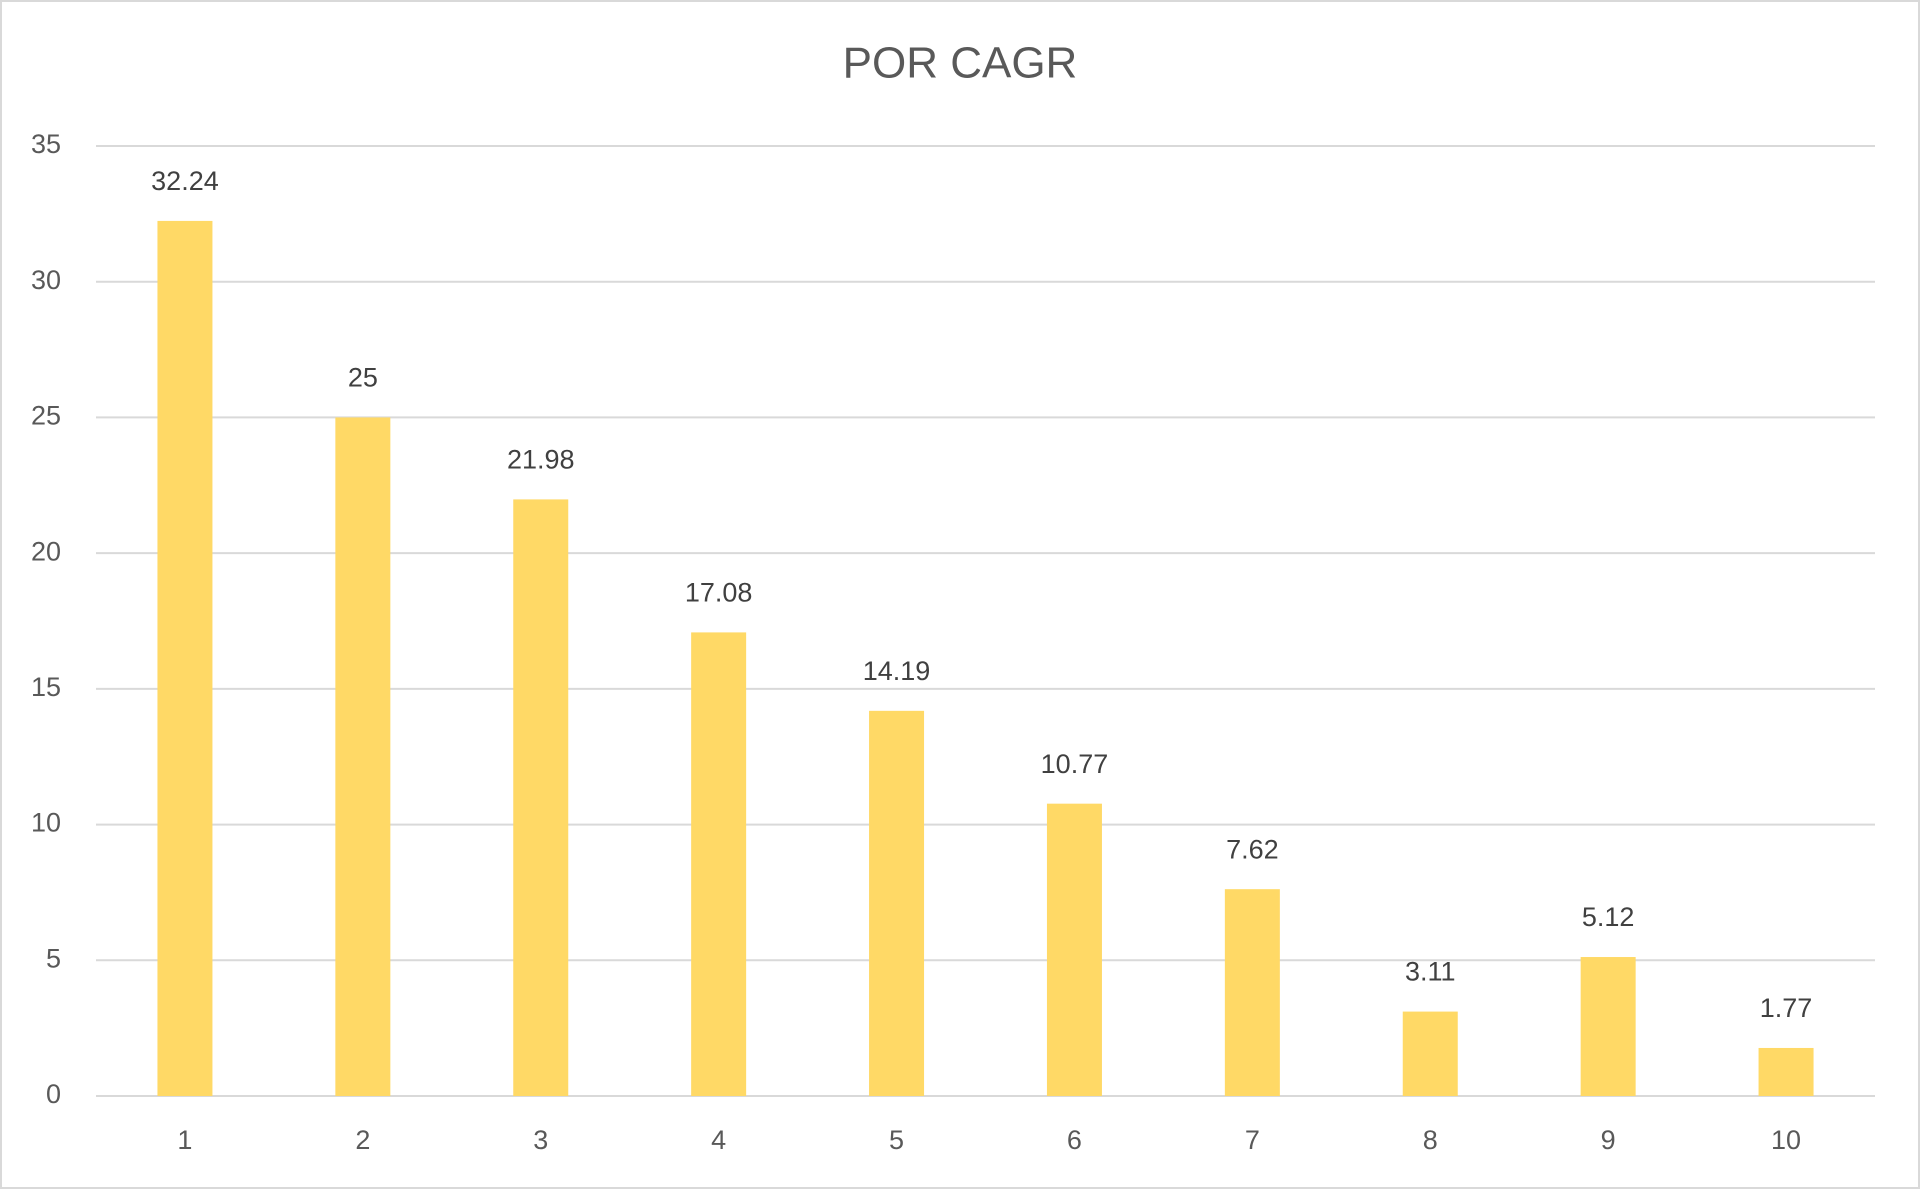  Describe the element at coordinates (46, 416) in the screenshot. I see `y-tick-label: 25` at that location.